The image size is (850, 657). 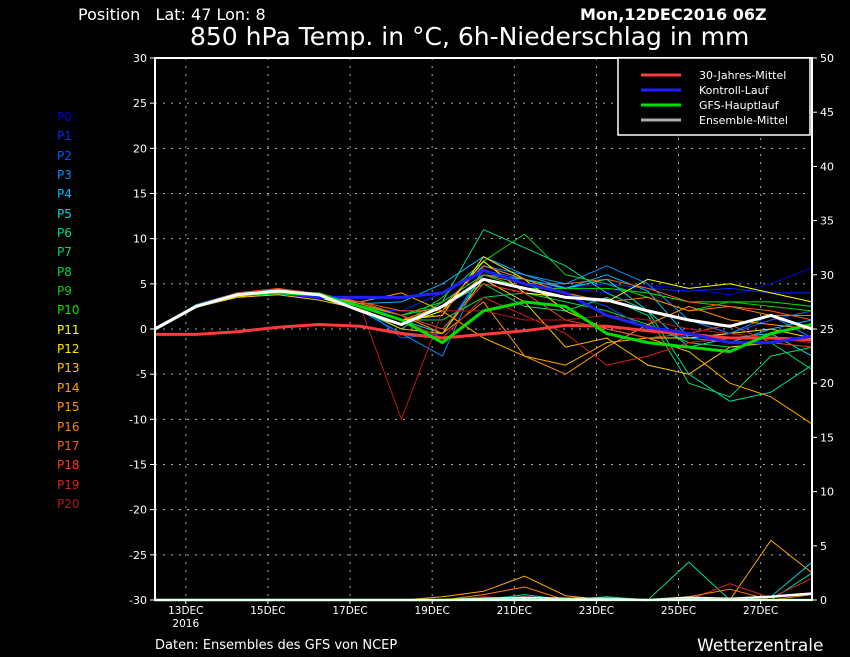 I want to click on y2-tick-label: 0, so click(x=823, y=600).